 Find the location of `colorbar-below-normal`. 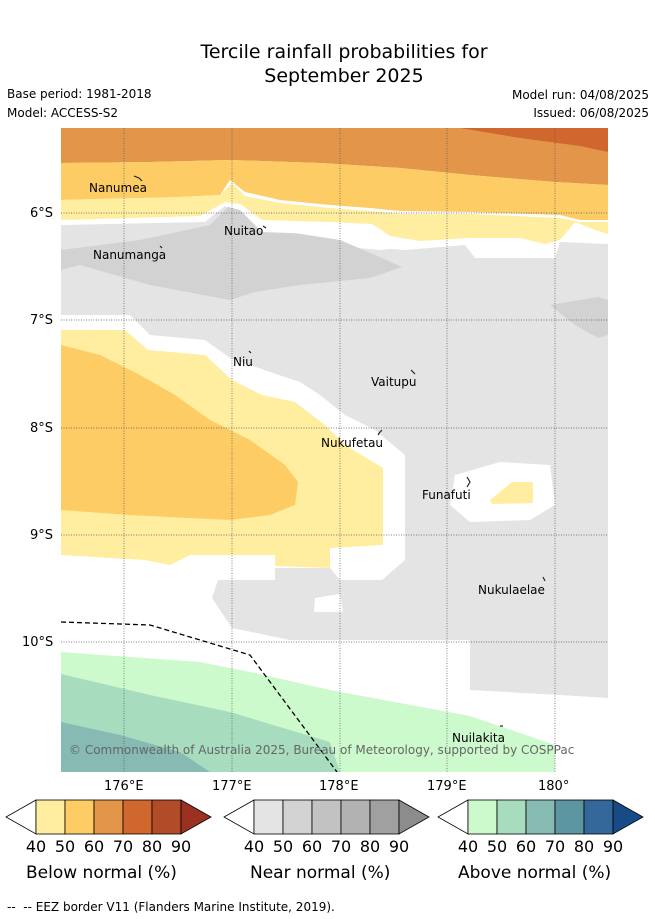

colorbar-below-normal is located at coordinates (108, 817).